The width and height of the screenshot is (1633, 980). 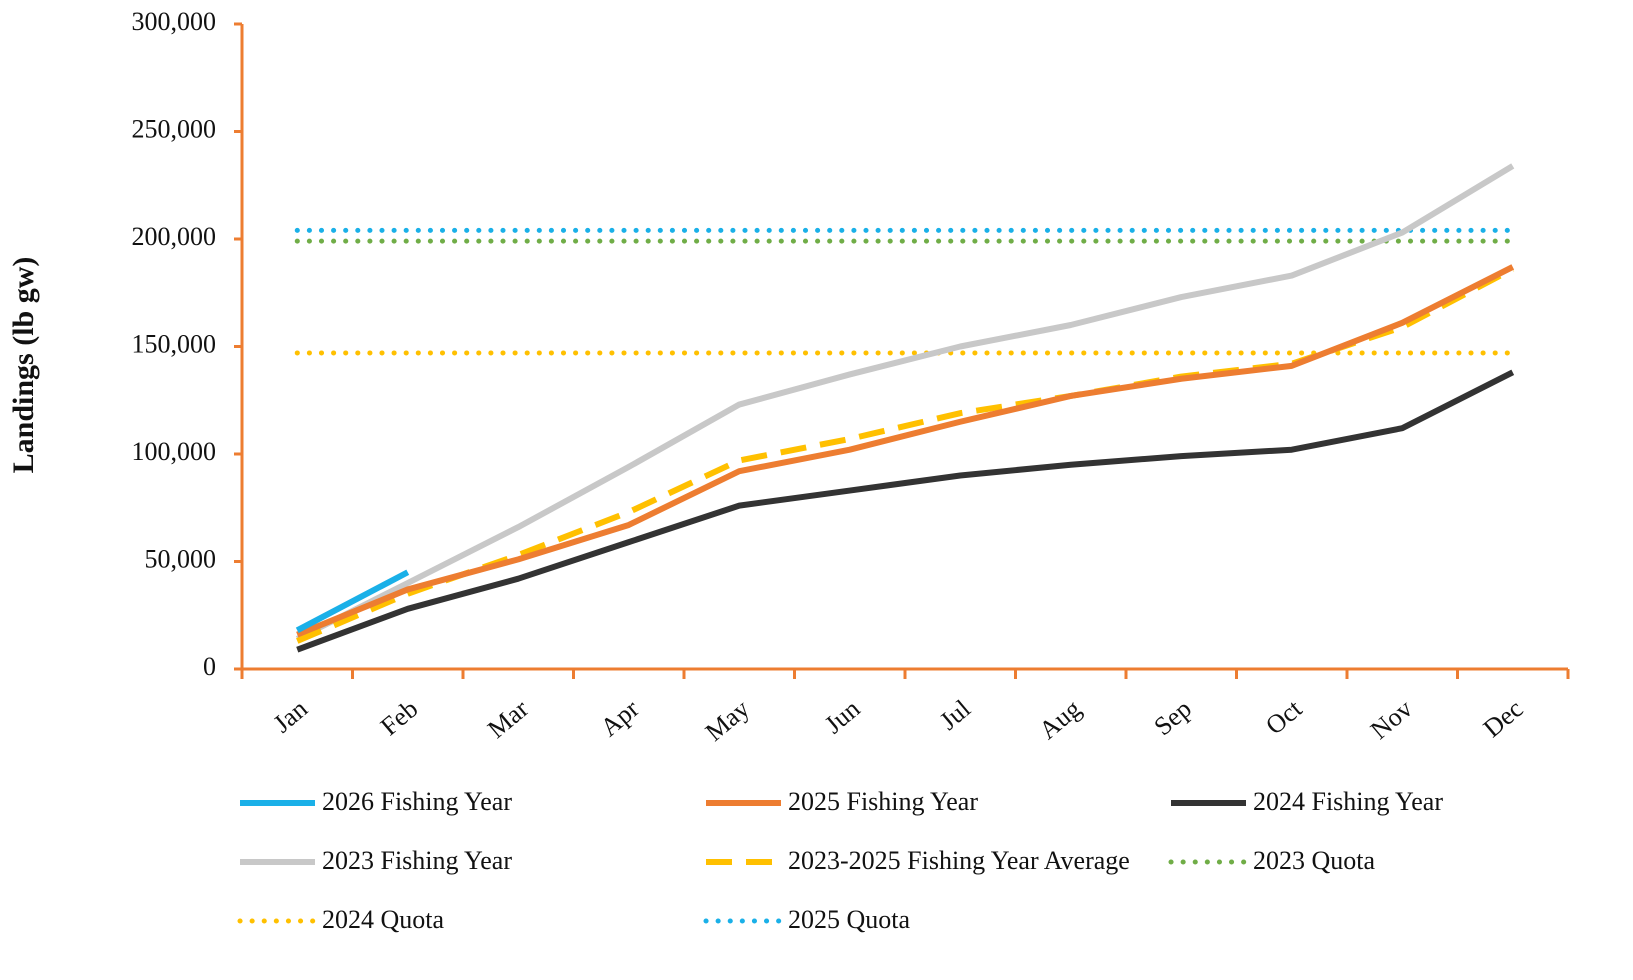 I want to click on y-tick-label: 200,000, so click(x=174, y=236).